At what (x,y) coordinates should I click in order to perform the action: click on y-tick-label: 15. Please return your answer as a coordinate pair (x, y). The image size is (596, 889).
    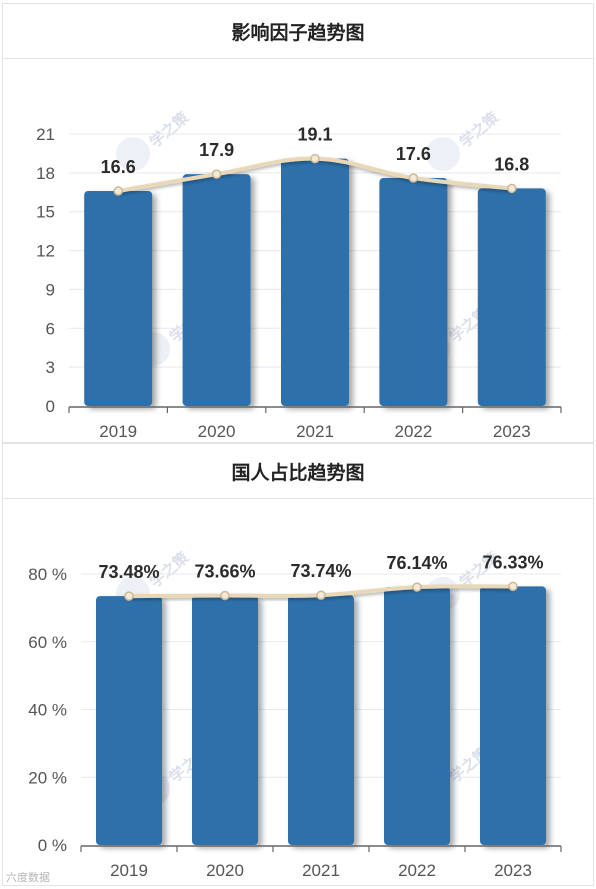
    Looking at the image, I should click on (45, 212).